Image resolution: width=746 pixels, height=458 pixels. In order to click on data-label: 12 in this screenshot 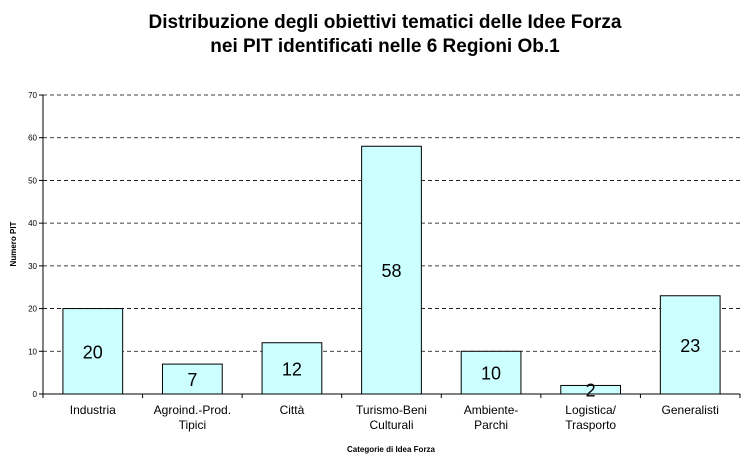, I will do `click(292, 369)`.